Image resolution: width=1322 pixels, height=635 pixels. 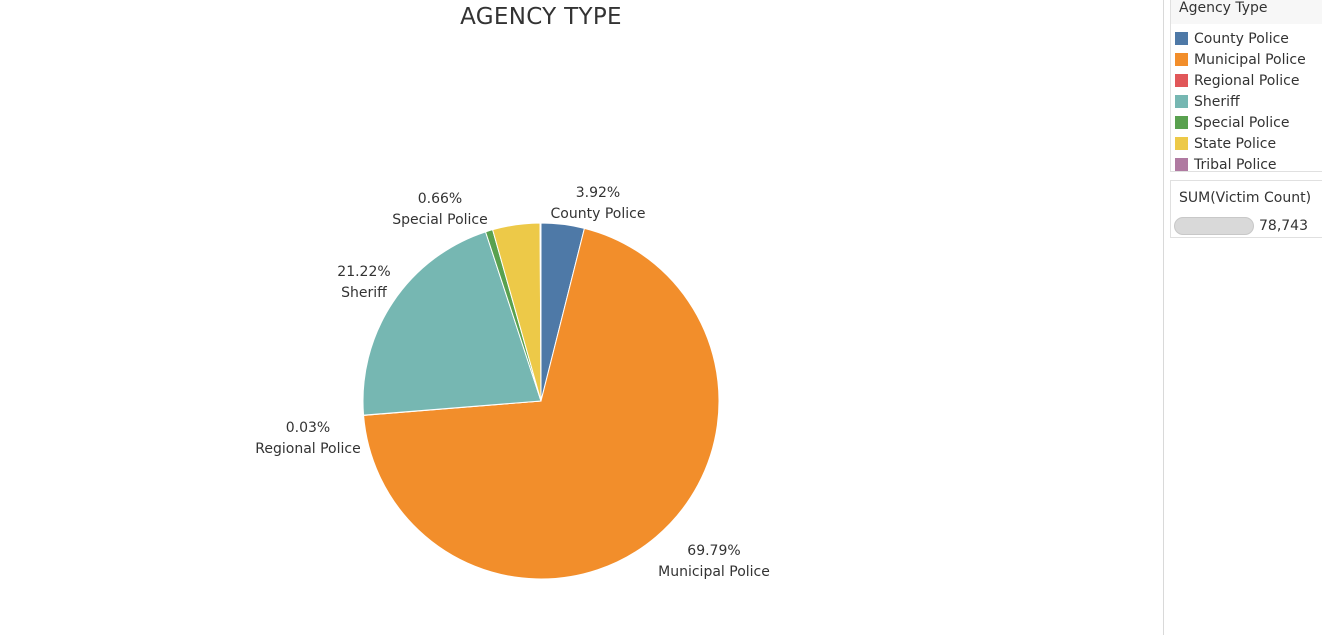 What do you see at coordinates (1181, 122) in the screenshot?
I see `legend-swatch-special-police` at bounding box center [1181, 122].